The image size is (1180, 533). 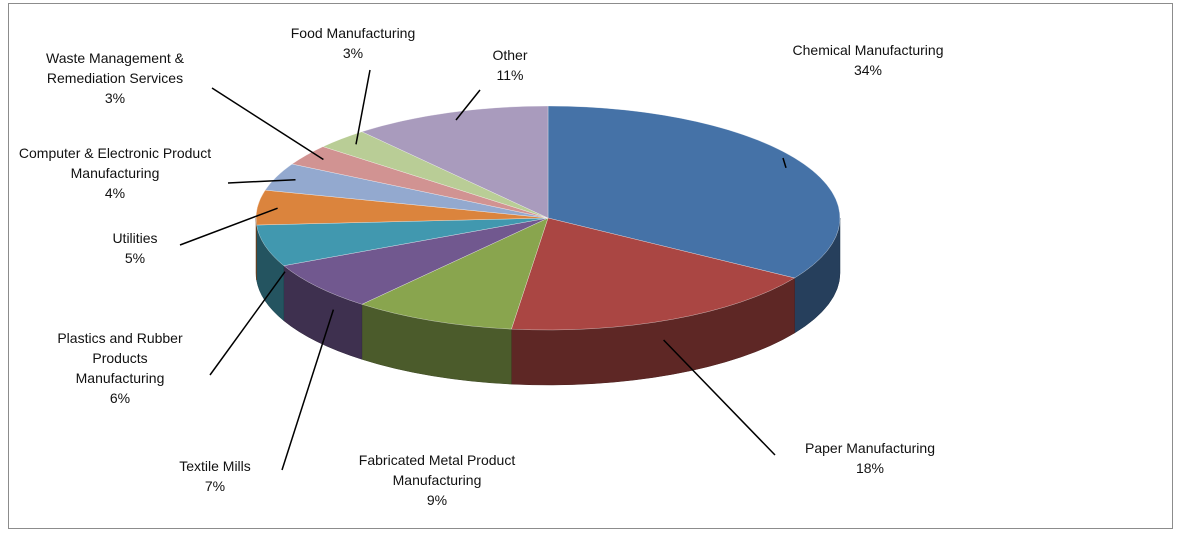 What do you see at coordinates (120, 398) in the screenshot?
I see `value-label: 6%` at bounding box center [120, 398].